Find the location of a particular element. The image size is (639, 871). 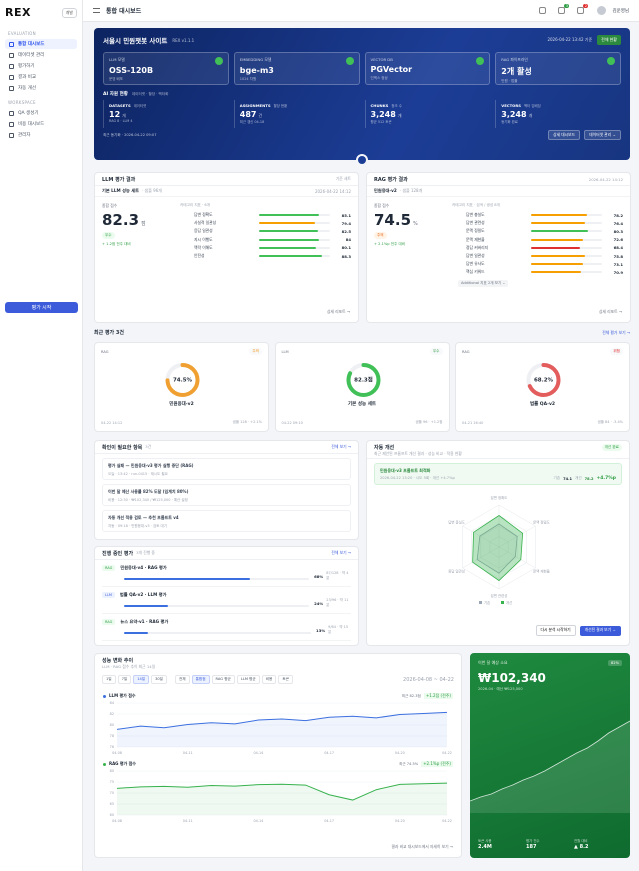

logo-row: REX 개발 is located at coordinates (41, 12).